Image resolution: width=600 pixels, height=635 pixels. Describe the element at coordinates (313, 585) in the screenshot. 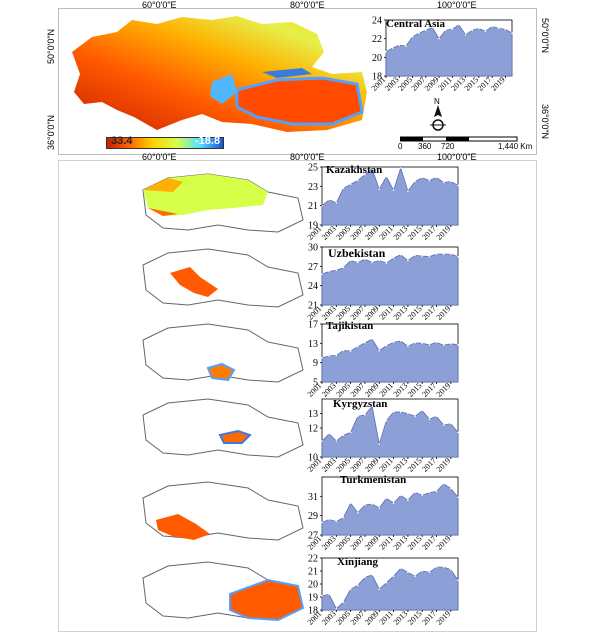

I see `xinjiang-ytick-label: 20` at that location.